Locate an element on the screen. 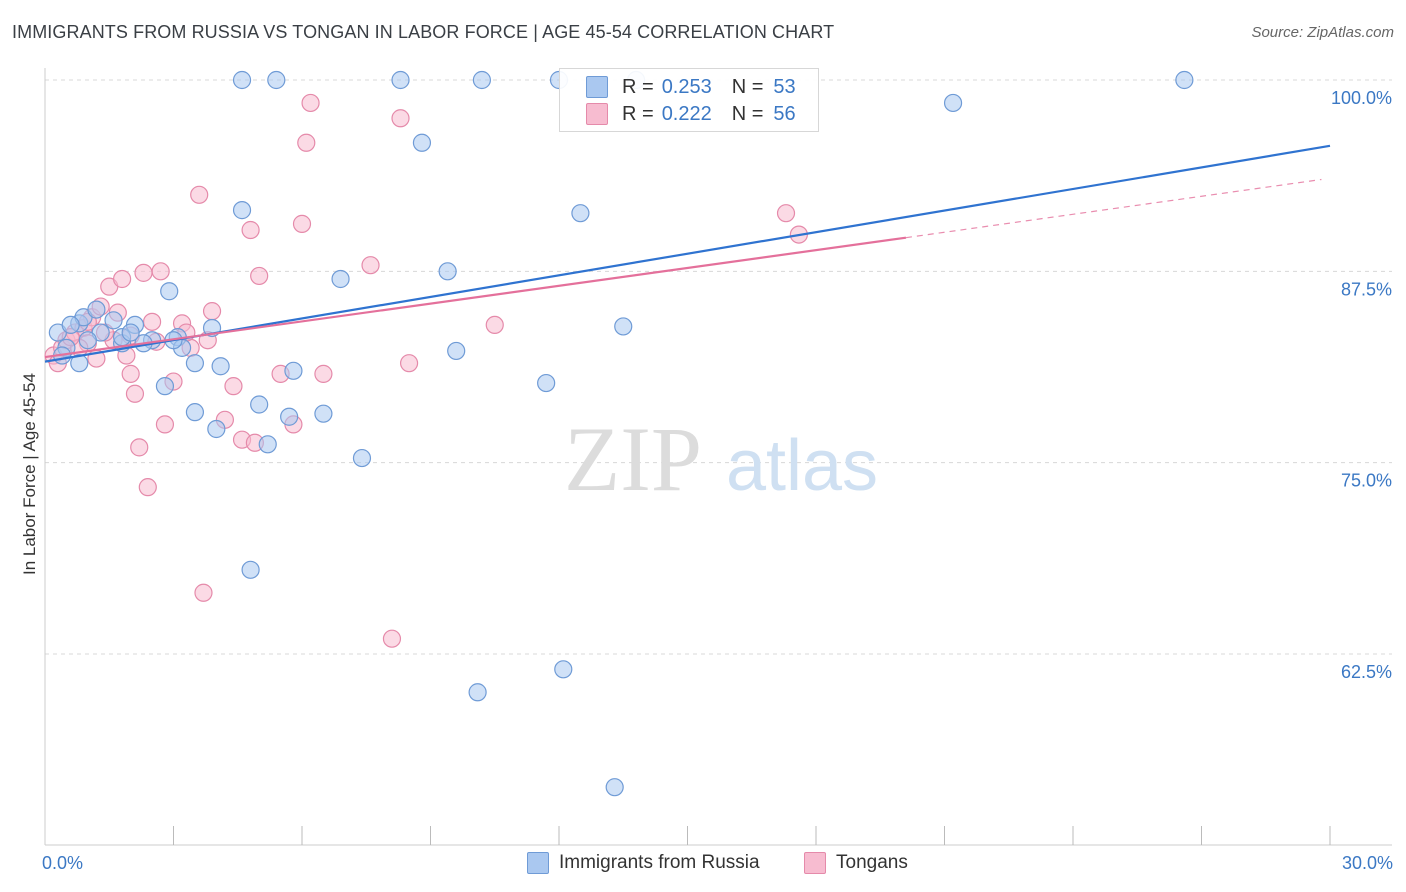  legend-item-russia: Immigrants from Russia is located at coordinates (643, 863).